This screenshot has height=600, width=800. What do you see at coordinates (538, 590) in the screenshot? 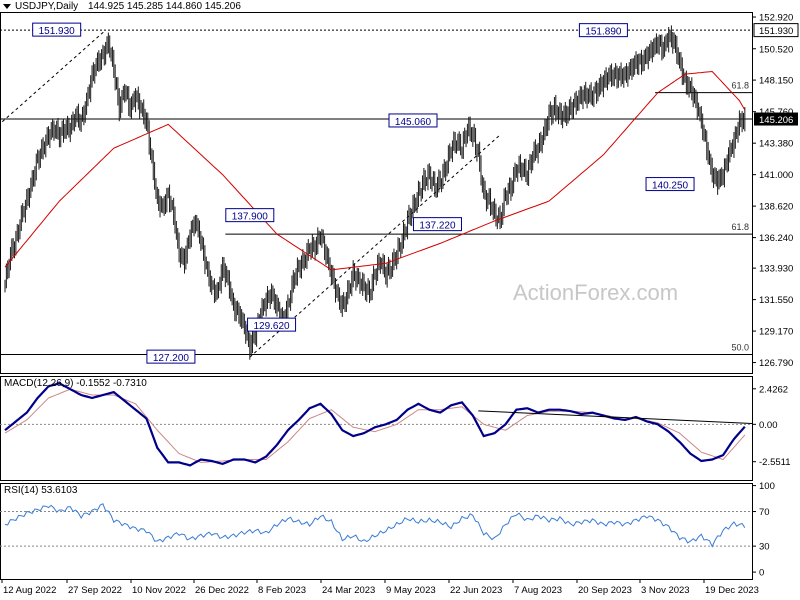
I see `x-tick-label: 7 Aug 2023` at bounding box center [538, 590].